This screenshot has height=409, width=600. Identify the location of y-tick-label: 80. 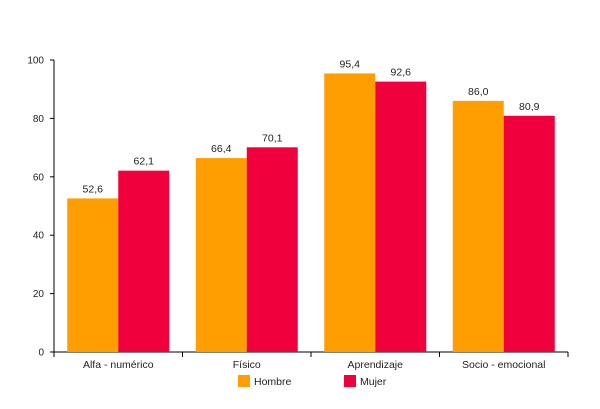
(39, 119).